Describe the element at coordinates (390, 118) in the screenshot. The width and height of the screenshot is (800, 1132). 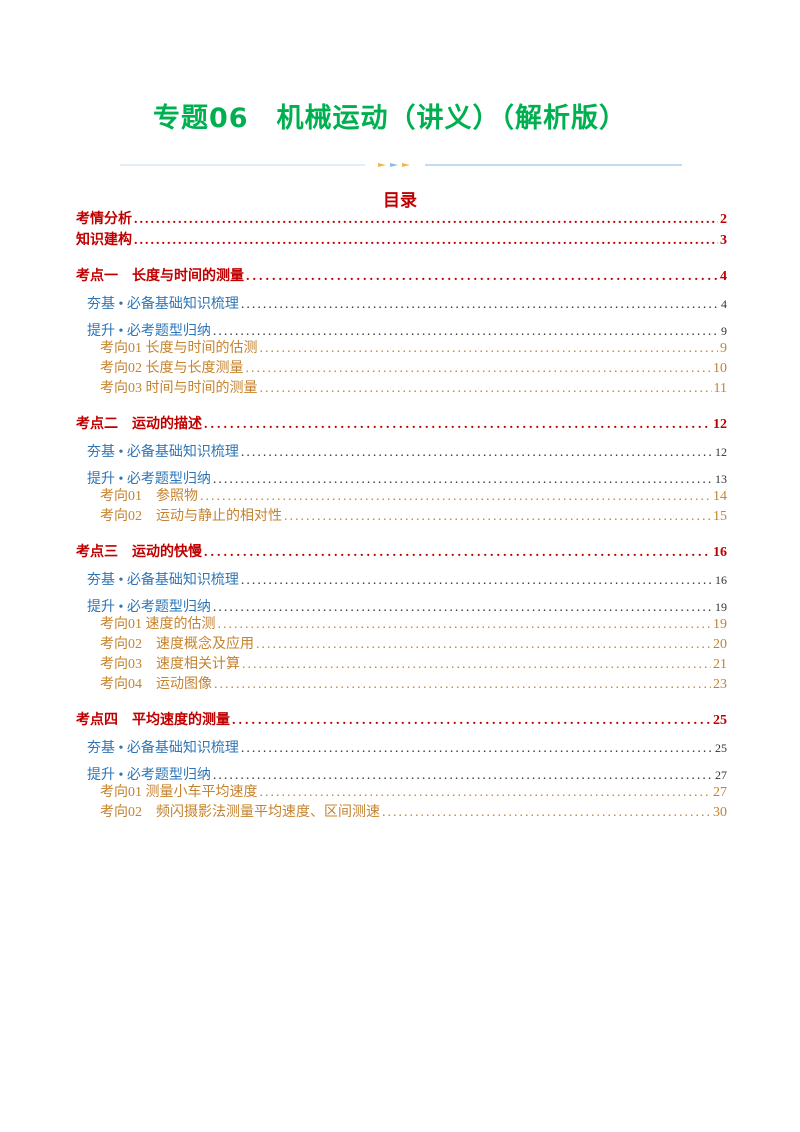
I see `title: 专题06 机械运动（讲义）（解析版）` at that location.